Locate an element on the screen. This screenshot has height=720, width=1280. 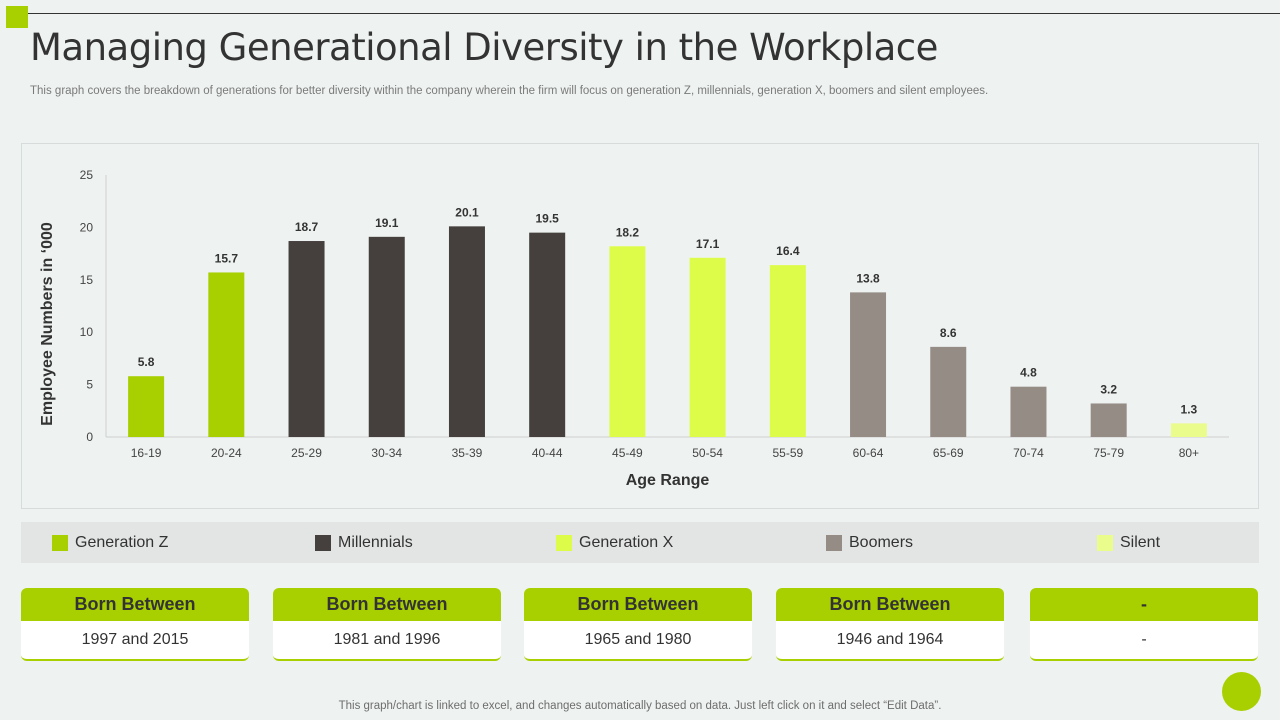
legend-item-millennials: Millennials is located at coordinates (364, 542).